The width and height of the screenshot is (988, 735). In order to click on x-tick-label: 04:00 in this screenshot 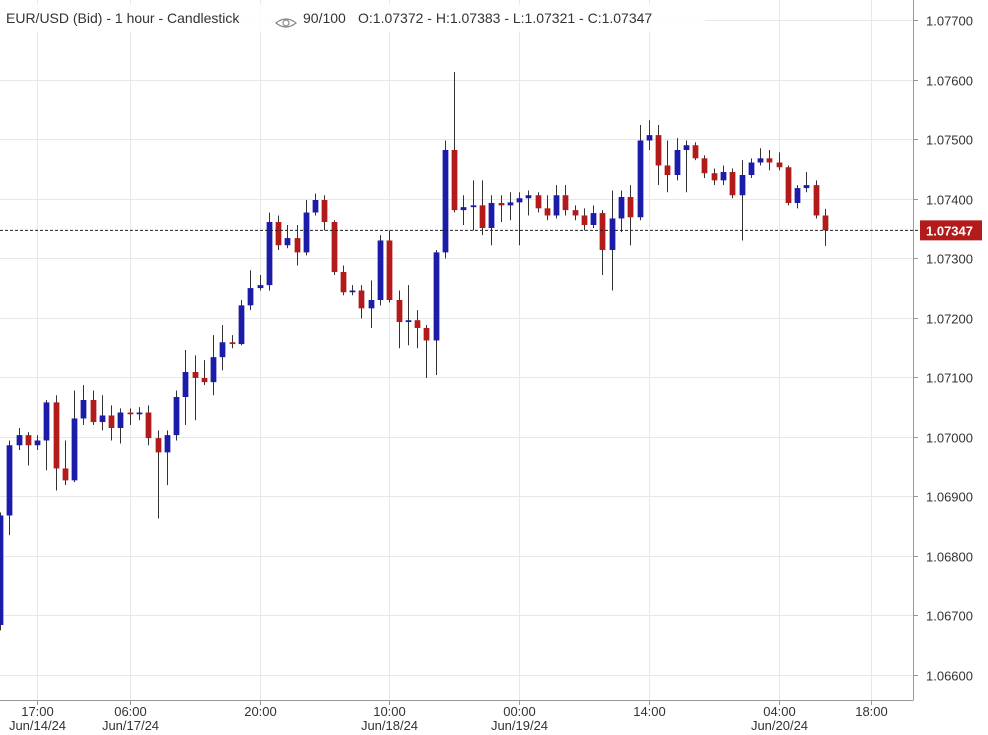, I will do `click(779, 711)`.